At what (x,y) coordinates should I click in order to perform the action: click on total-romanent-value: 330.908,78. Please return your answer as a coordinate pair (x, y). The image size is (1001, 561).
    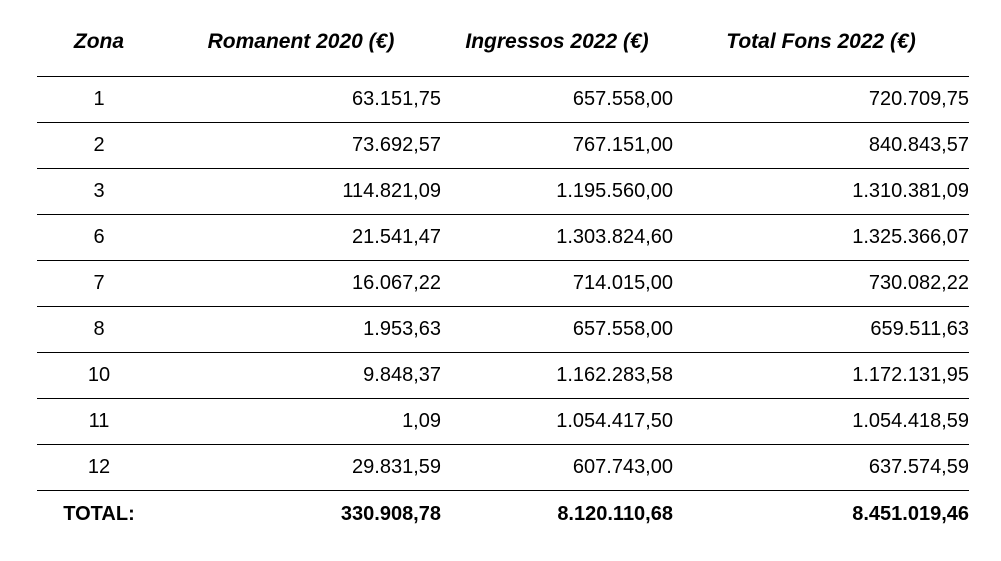
    Looking at the image, I should click on (390, 513).